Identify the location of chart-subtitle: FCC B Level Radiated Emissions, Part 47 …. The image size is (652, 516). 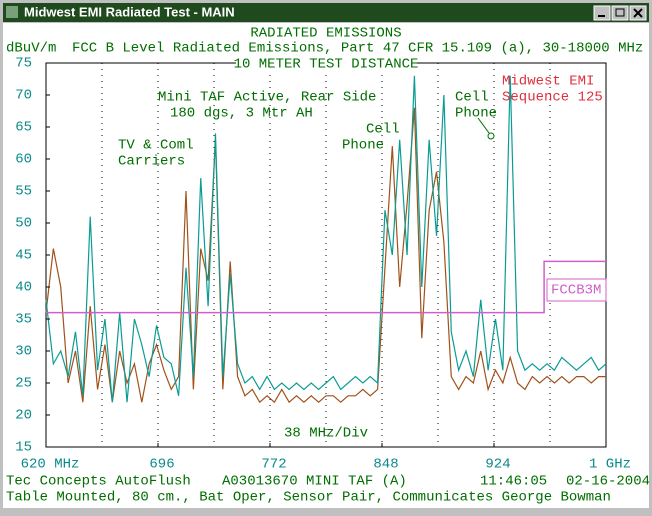
(357, 49).